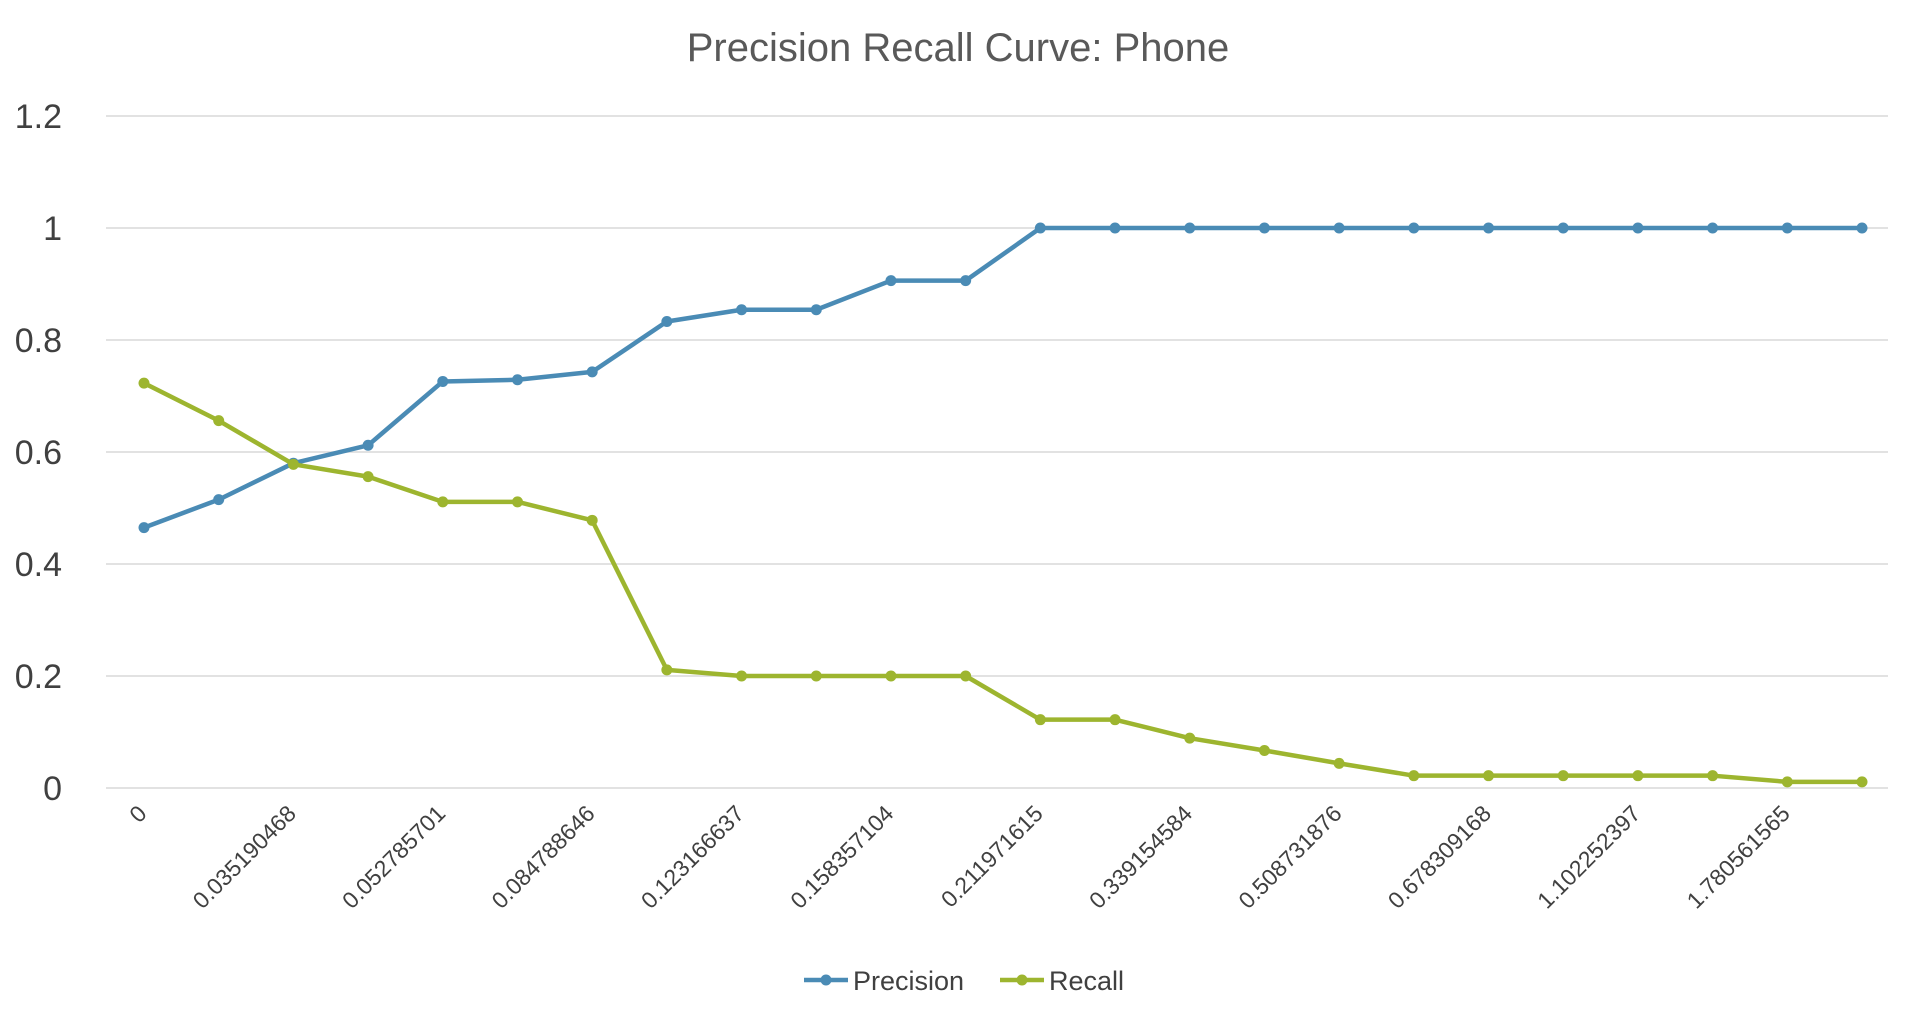 This screenshot has height=1017, width=1917. I want to click on x-tick-label: 0.052785701, so click(393, 856).